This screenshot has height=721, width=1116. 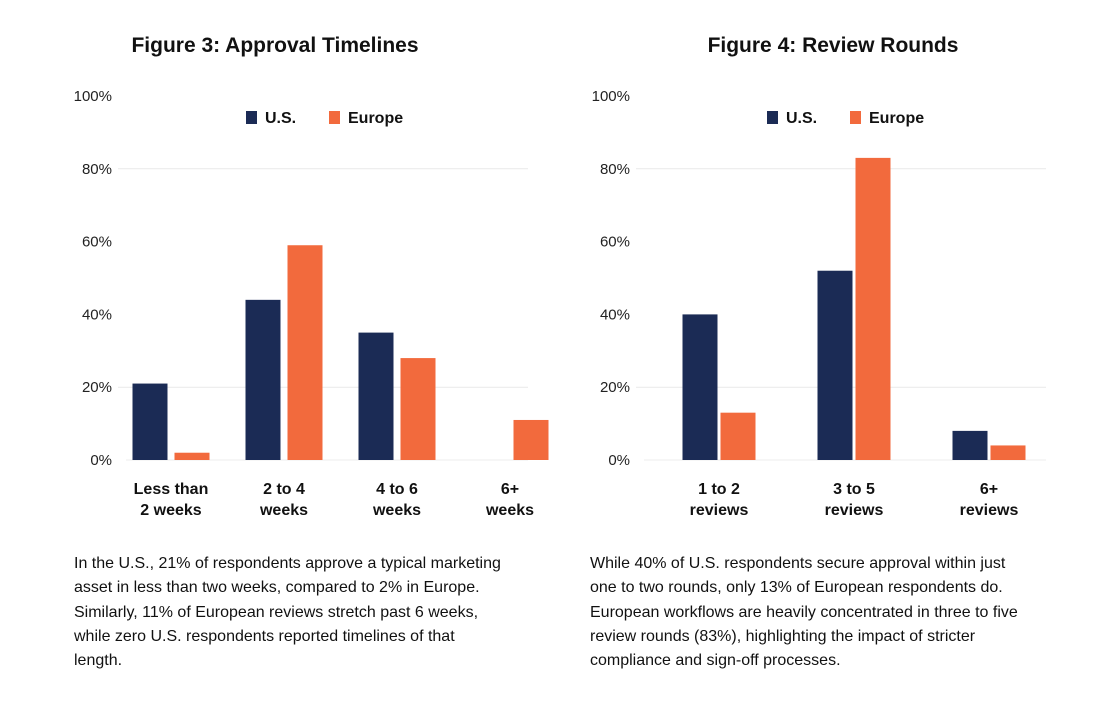 What do you see at coordinates (284, 489) in the screenshot?
I see `x-category-label: 2 to 4` at bounding box center [284, 489].